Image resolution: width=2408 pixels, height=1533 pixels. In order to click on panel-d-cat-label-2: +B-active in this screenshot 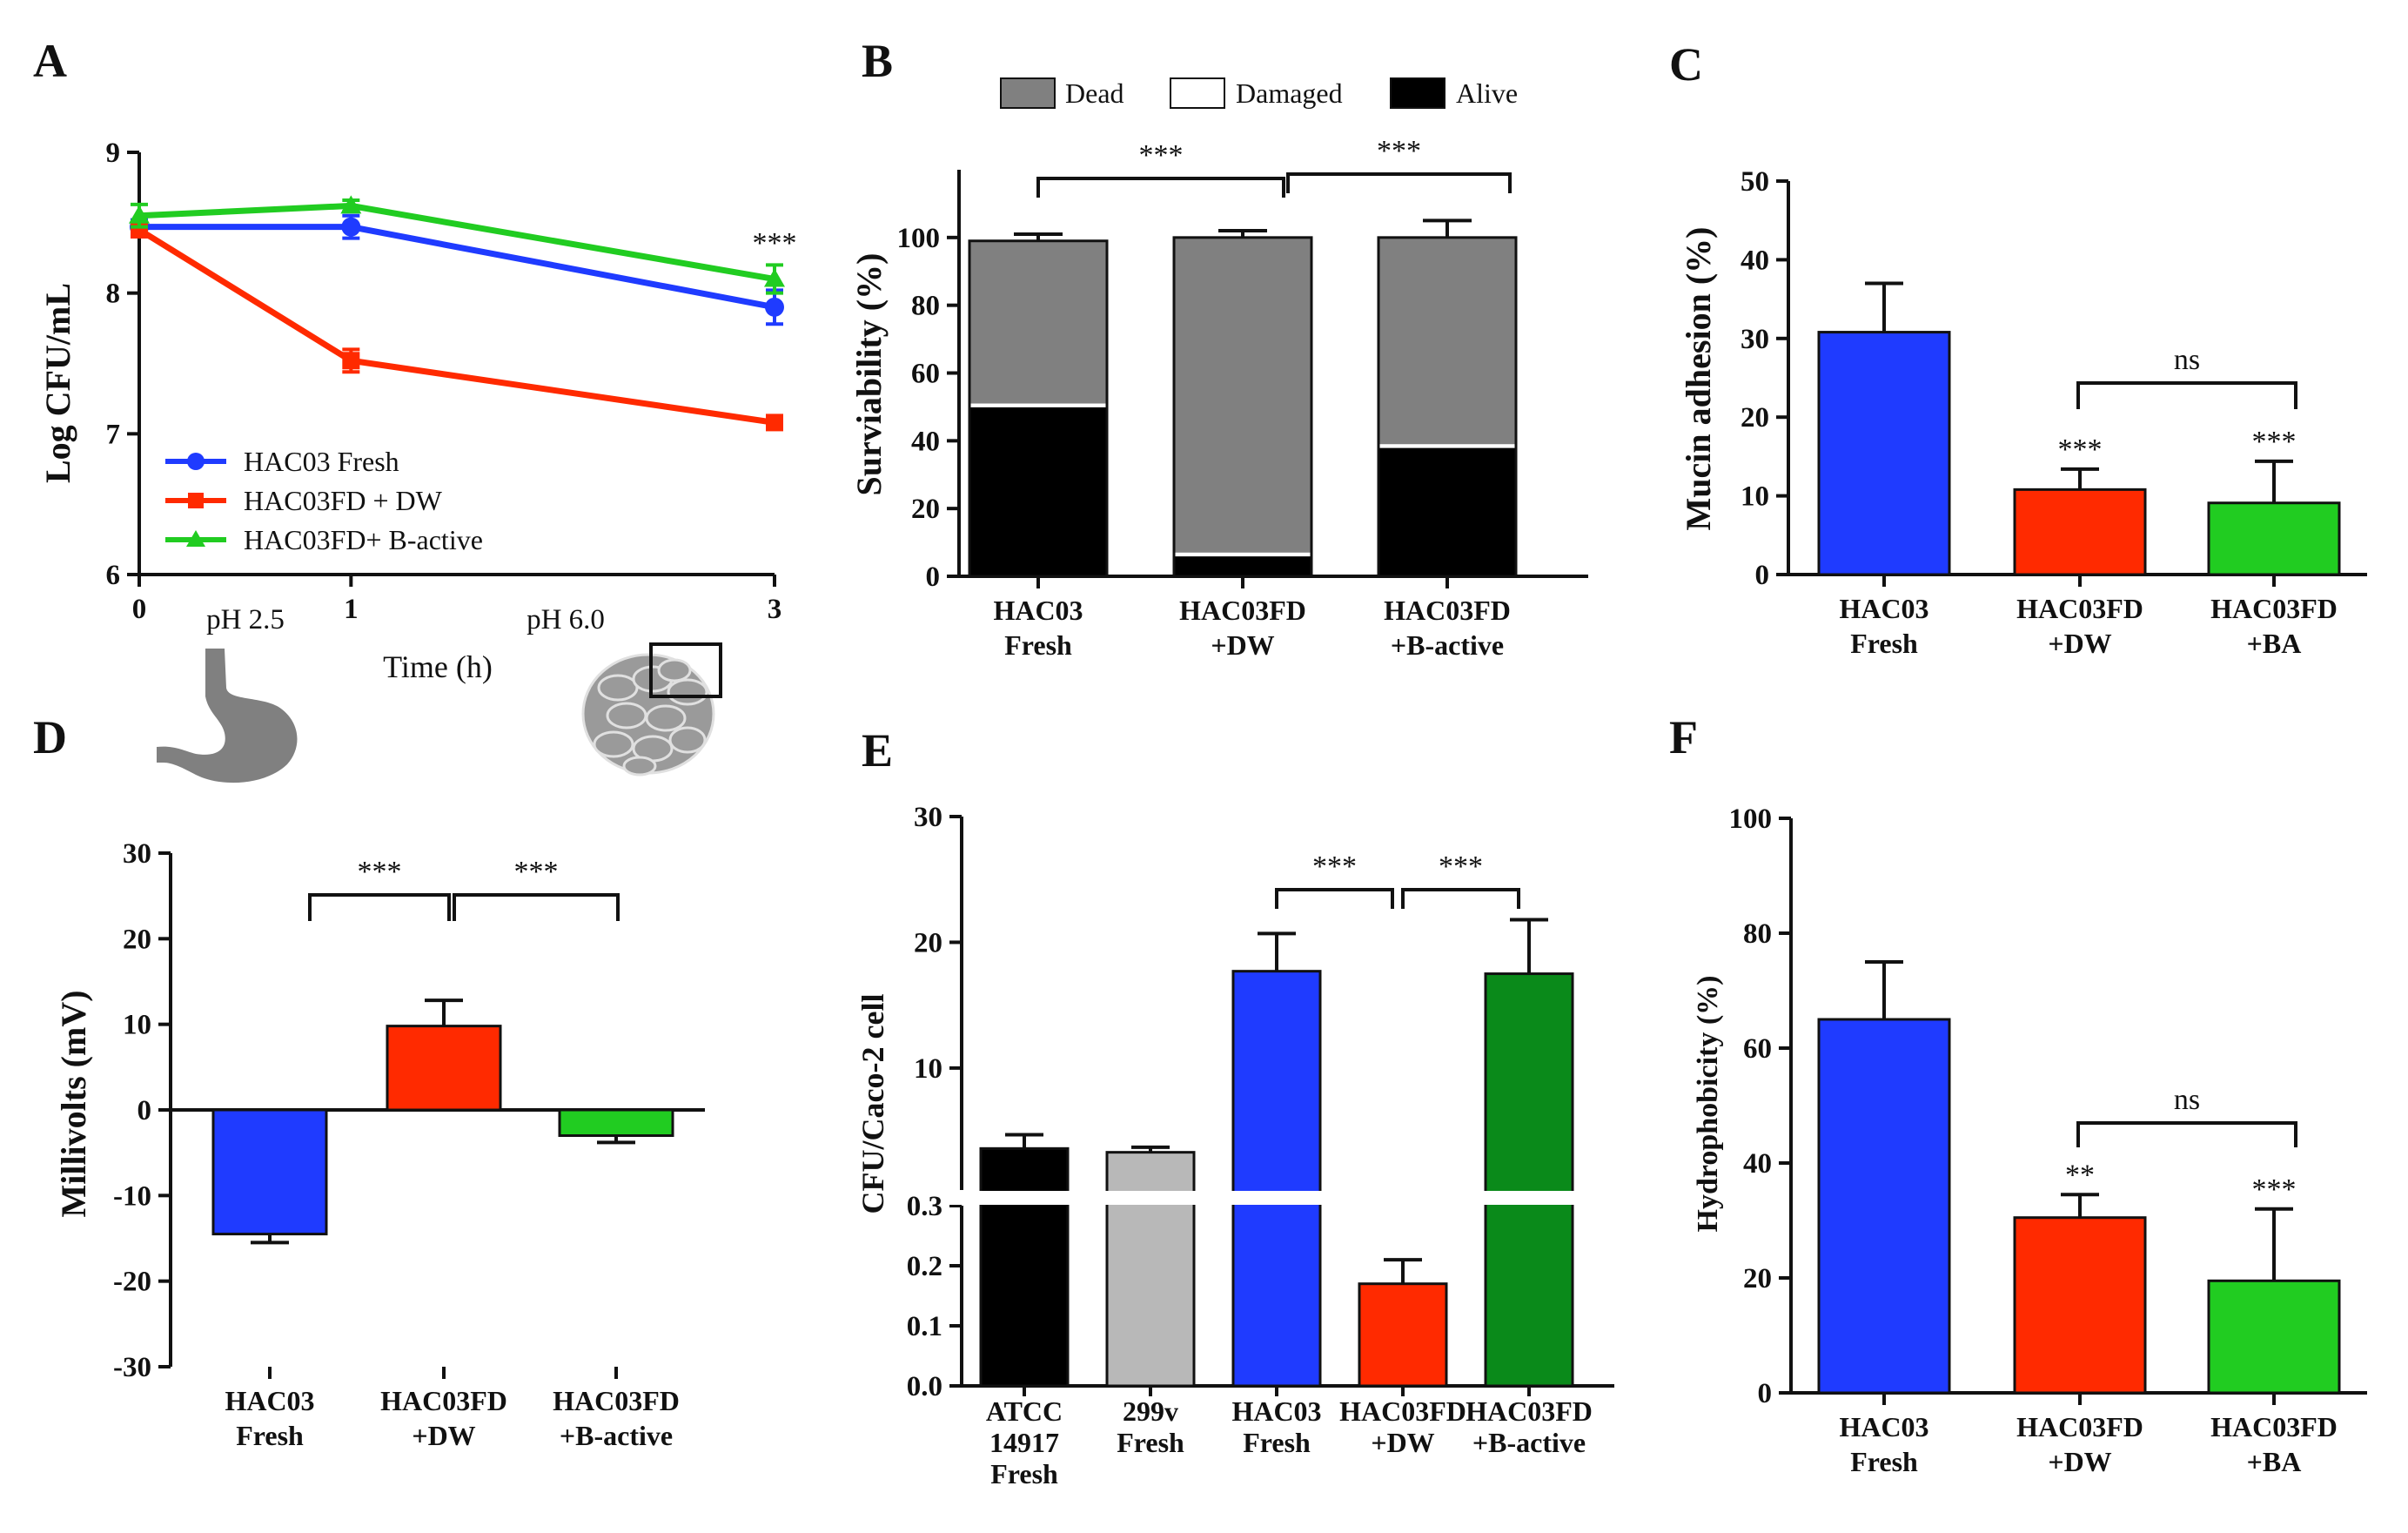, I will do `click(616, 1435)`.